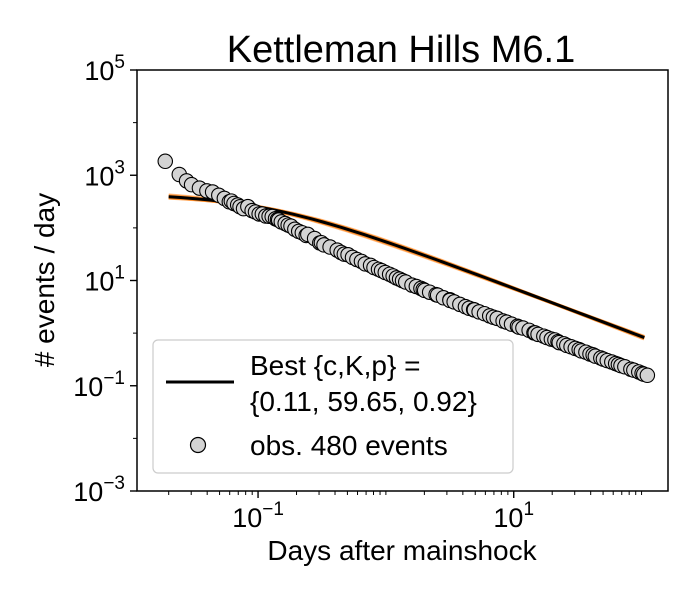  What do you see at coordinates (104, 174) in the screenshot?
I see `y-tick-label: 10³` at bounding box center [104, 174].